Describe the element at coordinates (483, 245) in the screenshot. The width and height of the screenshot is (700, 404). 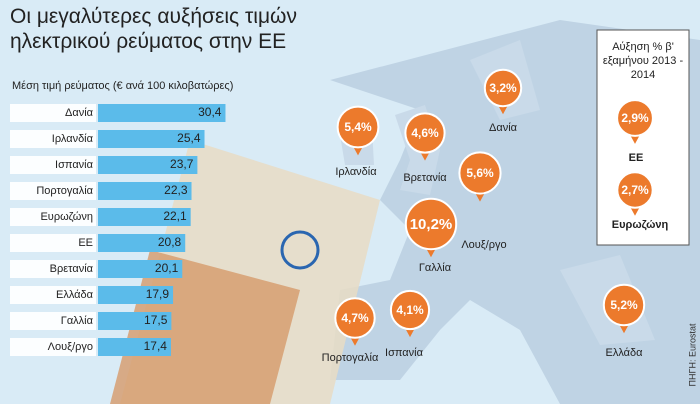
I see `country-label: Λουξ/ργο` at that location.